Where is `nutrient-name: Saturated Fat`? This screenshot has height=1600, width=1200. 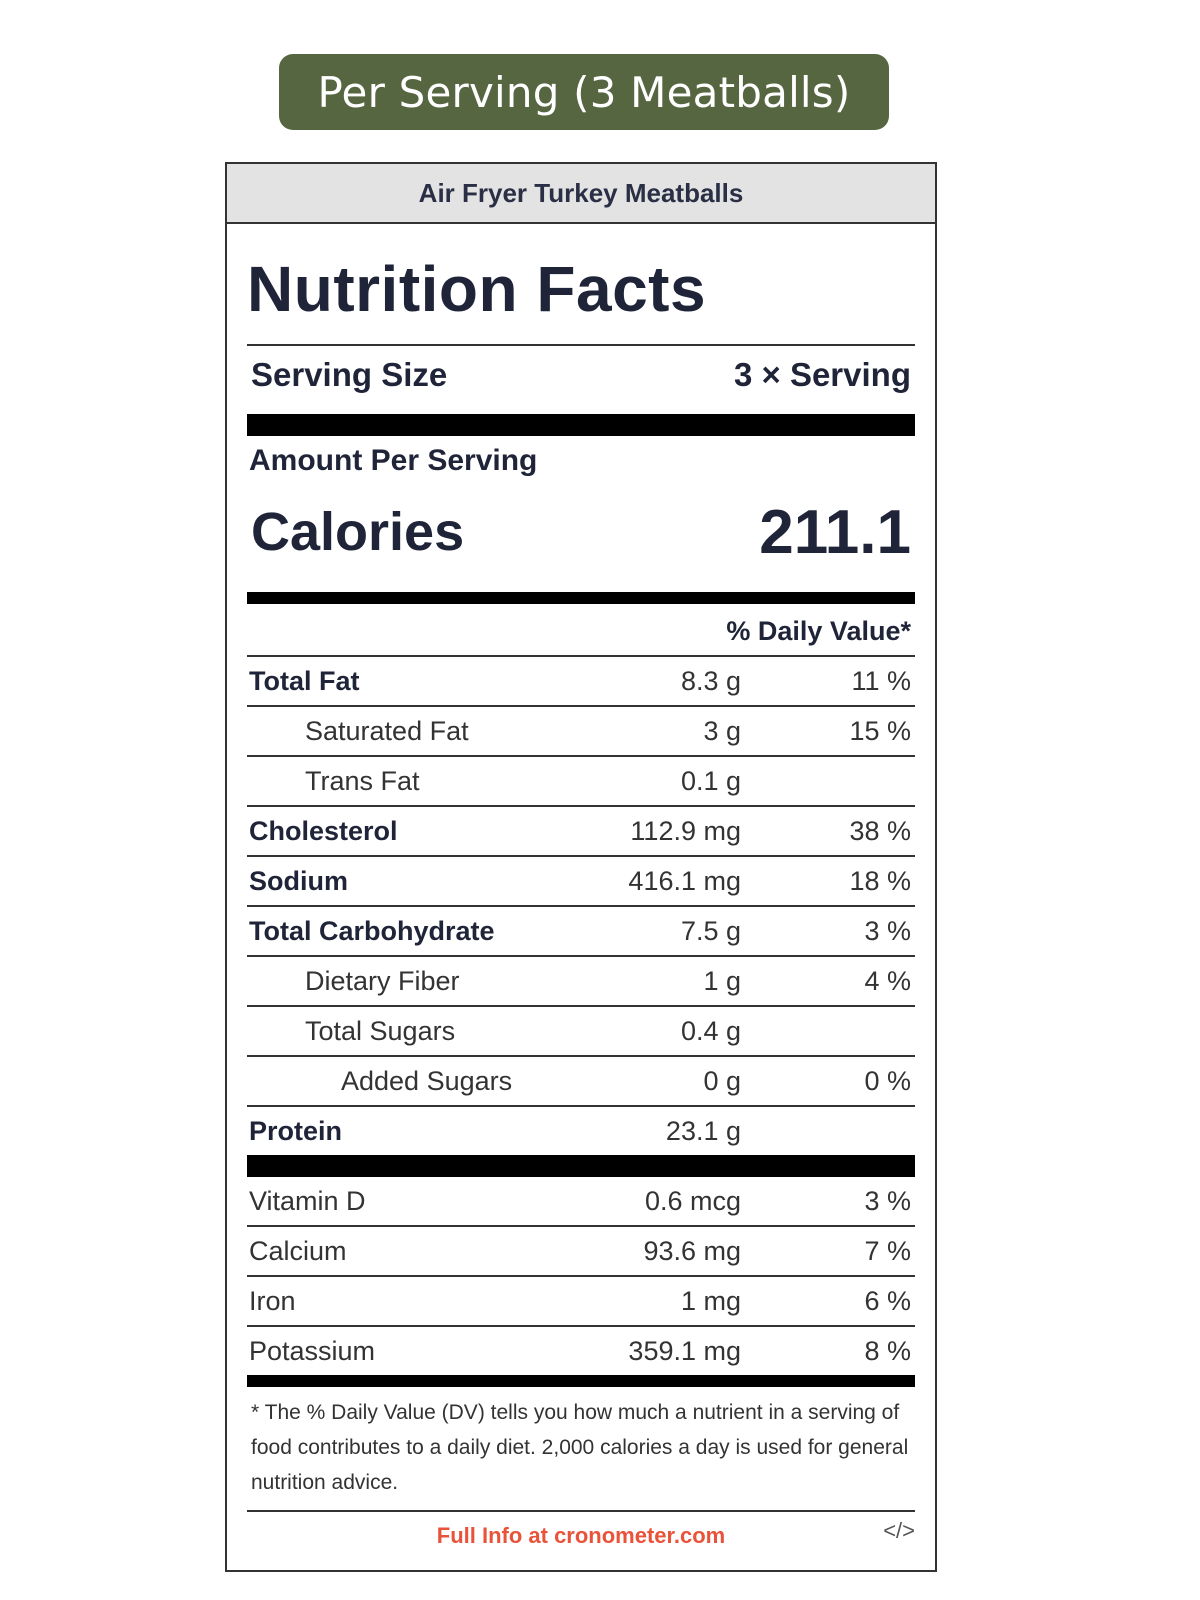 nutrient-name: Saturated Fat is located at coordinates (387, 730).